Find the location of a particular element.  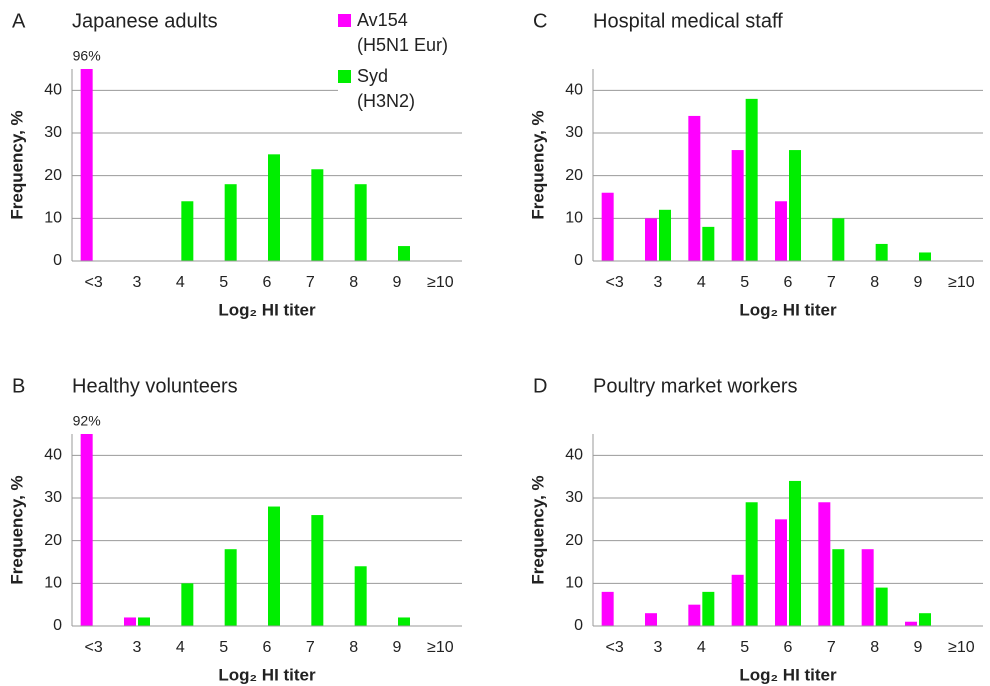

chart-title: Japanese adults is located at coordinates (145, 21).